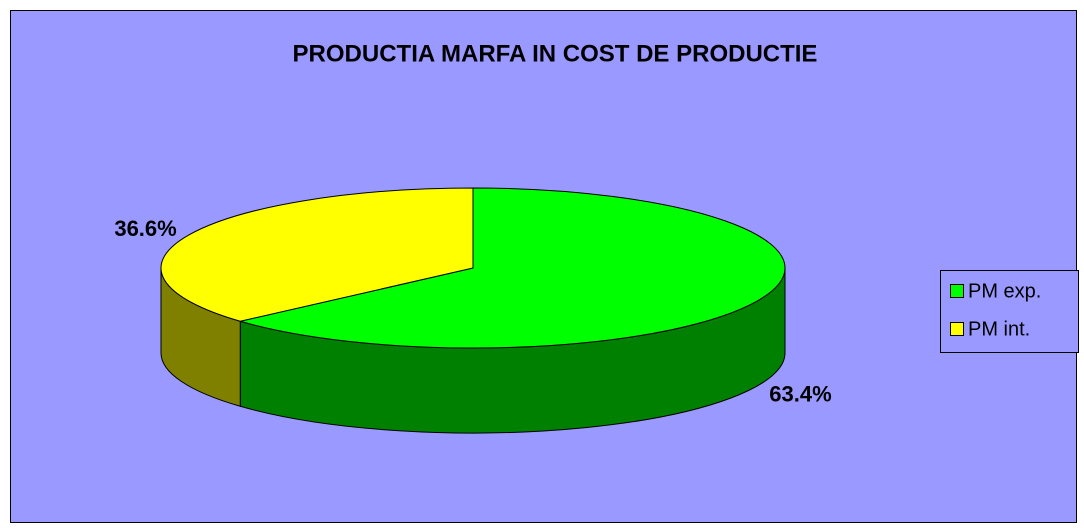  I want to click on legend-label: PM int., so click(999, 329).